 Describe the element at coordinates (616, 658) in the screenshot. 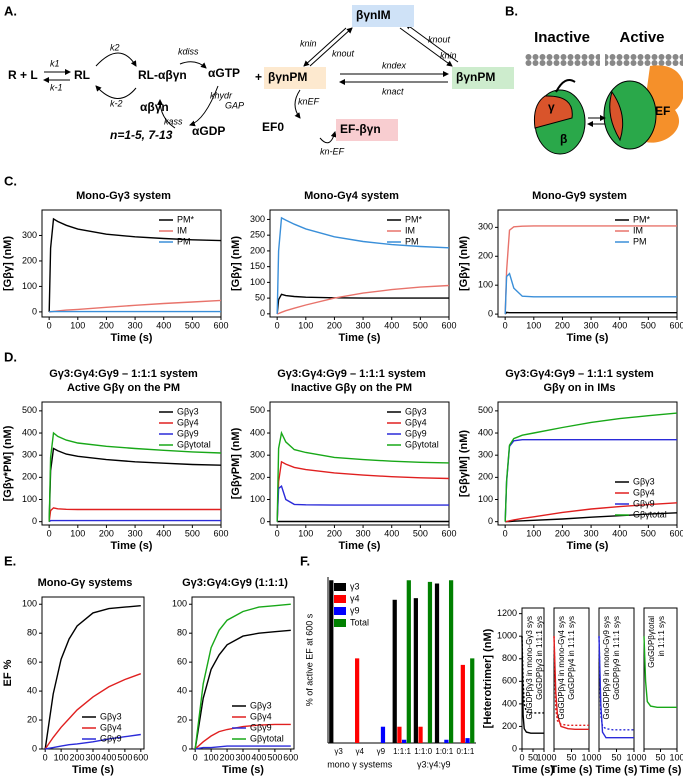

I see `annotation: GαGDPβγ9 in 1:1:1 sys` at that location.